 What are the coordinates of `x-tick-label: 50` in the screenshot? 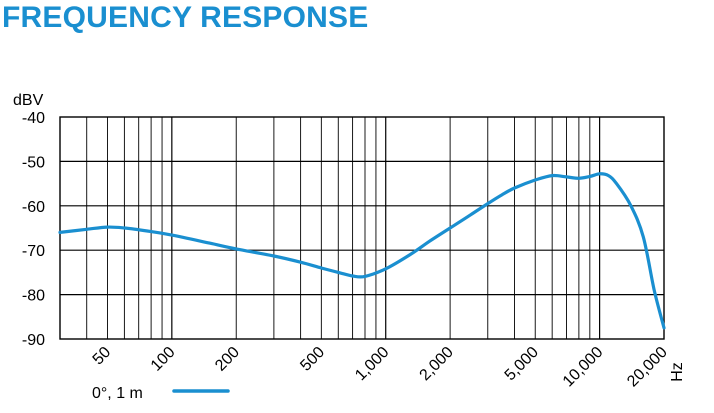 It's located at (102, 356).